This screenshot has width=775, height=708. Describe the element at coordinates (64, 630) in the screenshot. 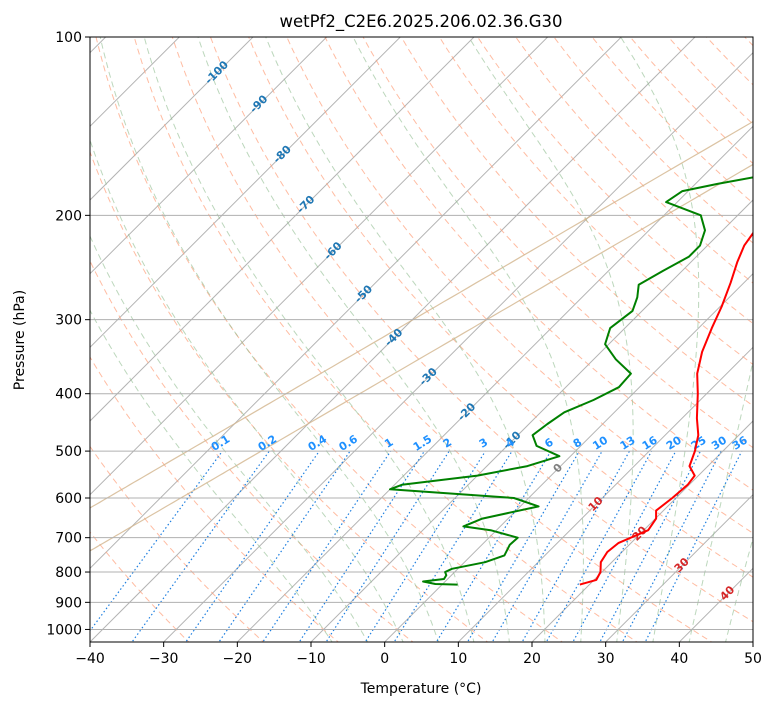

I see `y-tick-label: 1000` at that location.